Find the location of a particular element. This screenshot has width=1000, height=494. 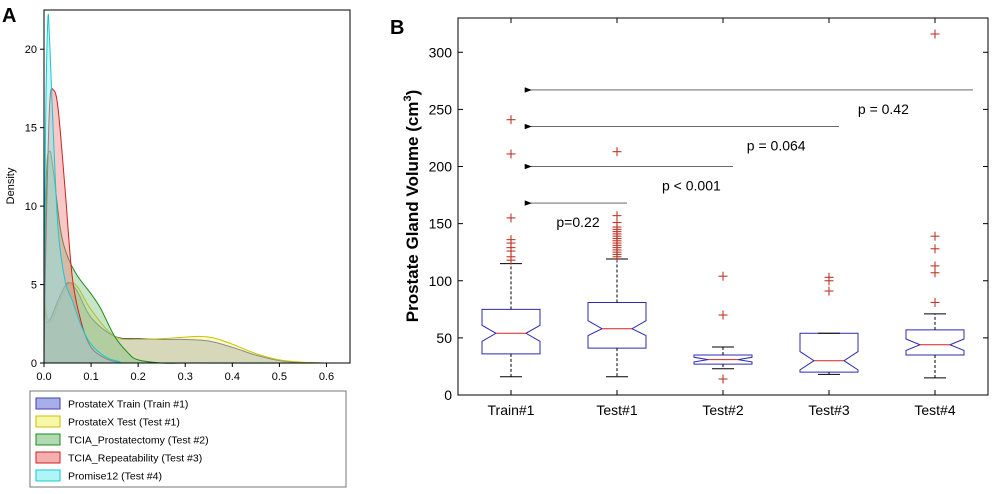

p-value-annotations: p=0.22 p < 0.001 p = 0.064 p = 0.42 is located at coordinates (748, 158).